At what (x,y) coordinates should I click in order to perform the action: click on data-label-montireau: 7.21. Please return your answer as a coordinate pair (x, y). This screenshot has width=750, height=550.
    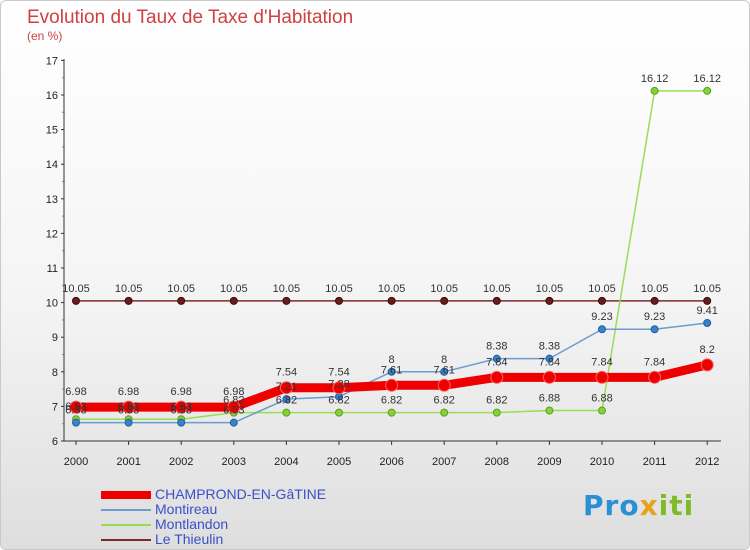
    Looking at the image, I should click on (286, 387).